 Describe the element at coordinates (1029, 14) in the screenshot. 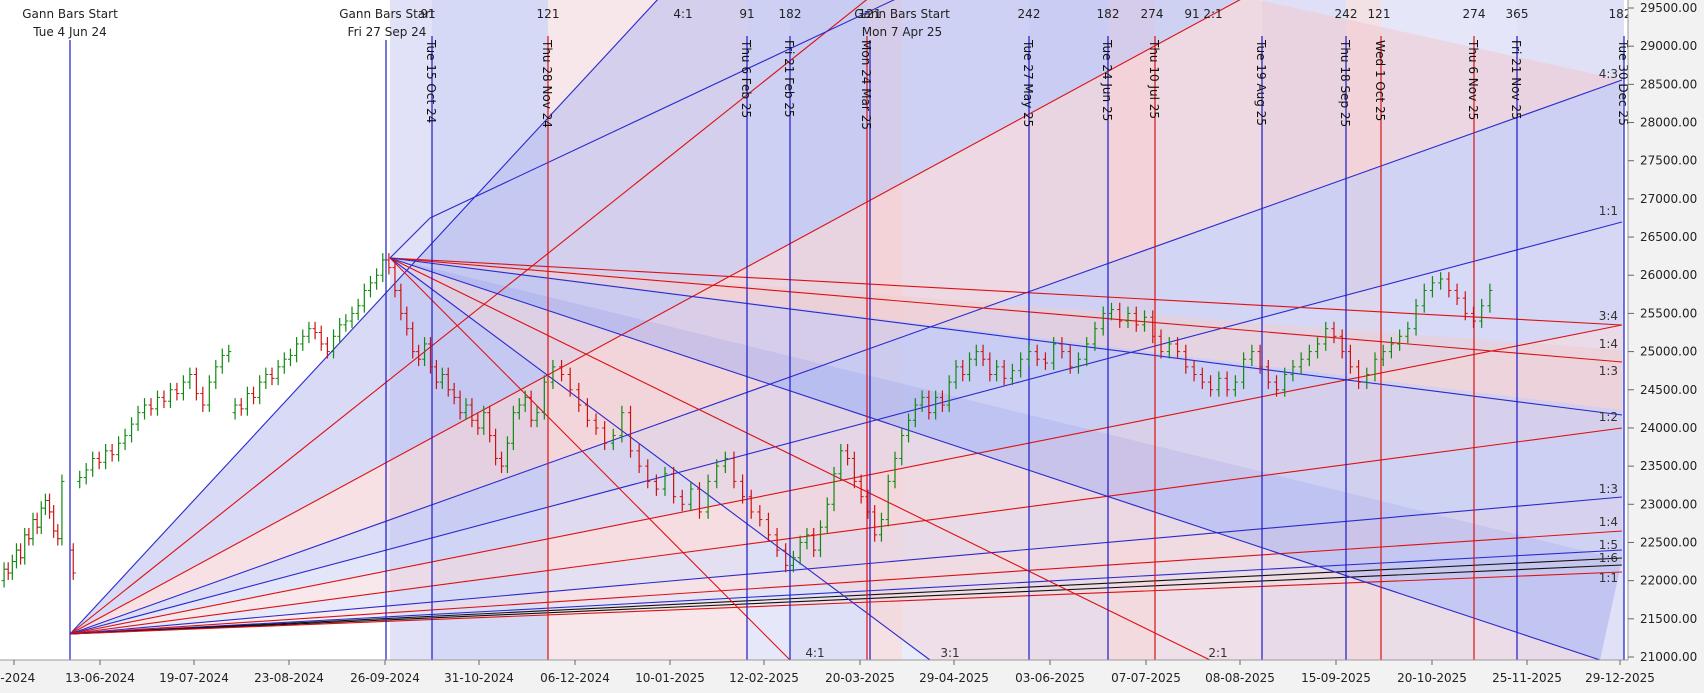

I see `cycle-count-label: 242` at that location.